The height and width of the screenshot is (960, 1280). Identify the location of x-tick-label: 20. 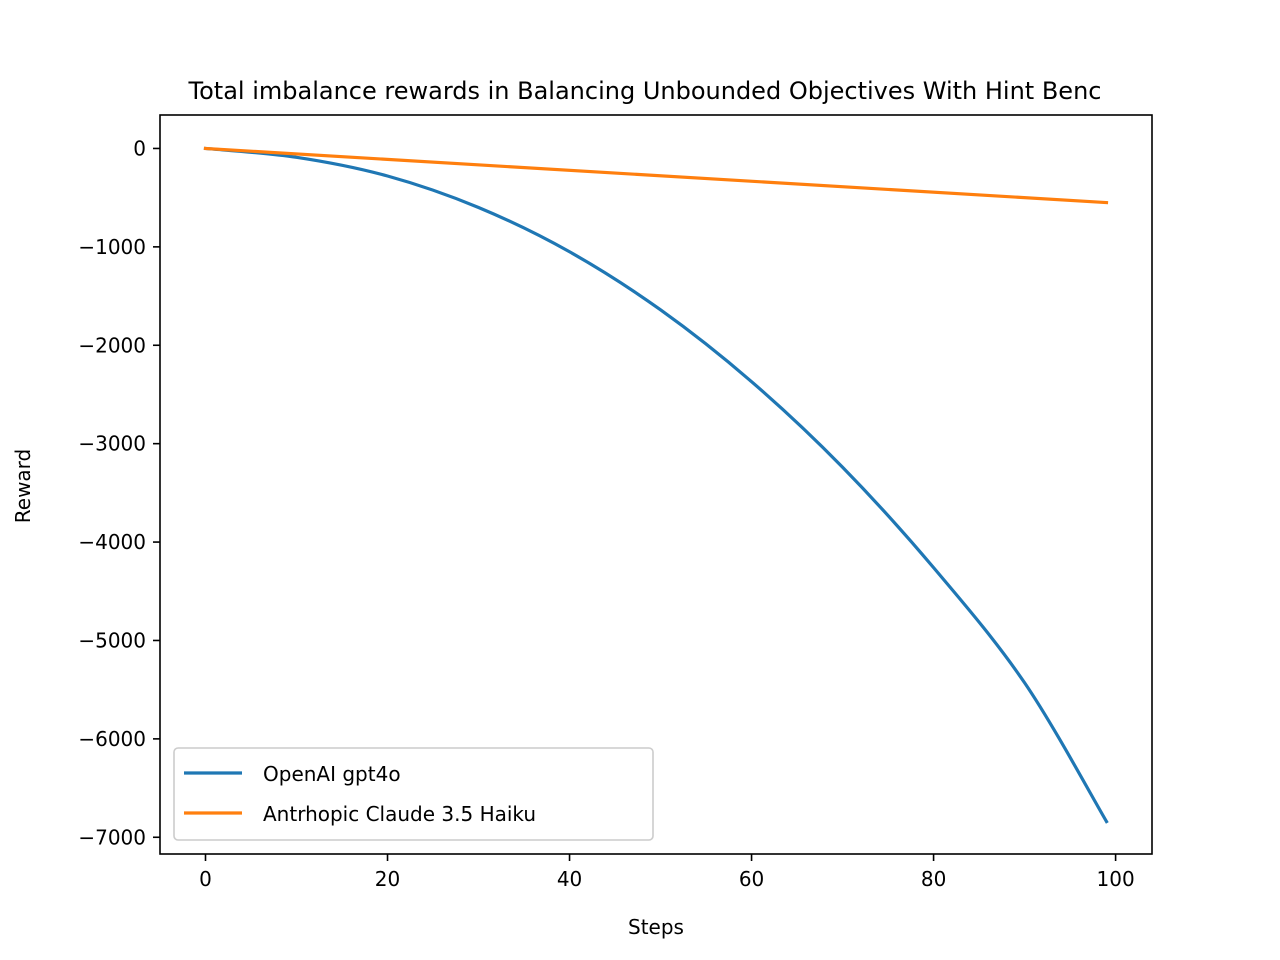
(387, 879).